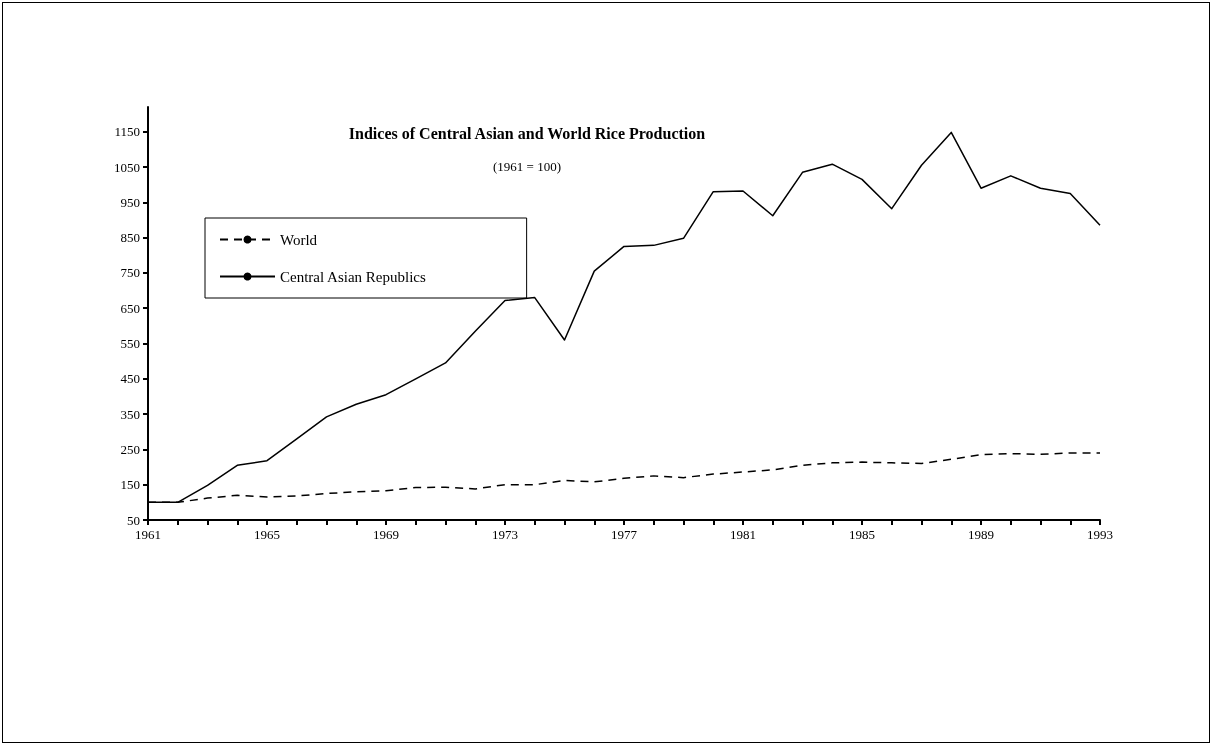  Describe the element at coordinates (743, 534) in the screenshot. I see `x-tick-label: 1981` at that location.